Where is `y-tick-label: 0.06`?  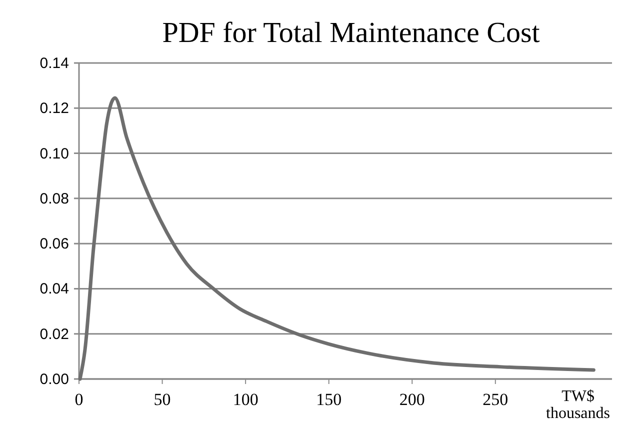
y-tick-label: 0.06 is located at coordinates (54, 244).